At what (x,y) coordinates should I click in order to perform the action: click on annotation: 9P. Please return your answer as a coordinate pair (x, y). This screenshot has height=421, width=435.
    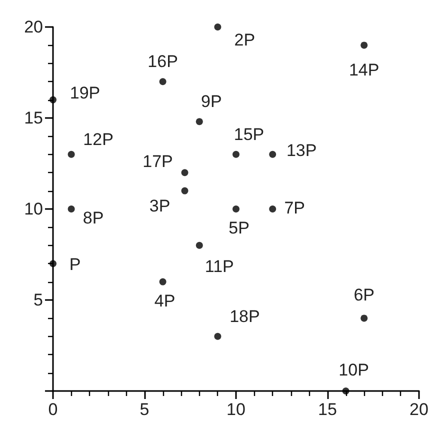
    Looking at the image, I should click on (211, 102).